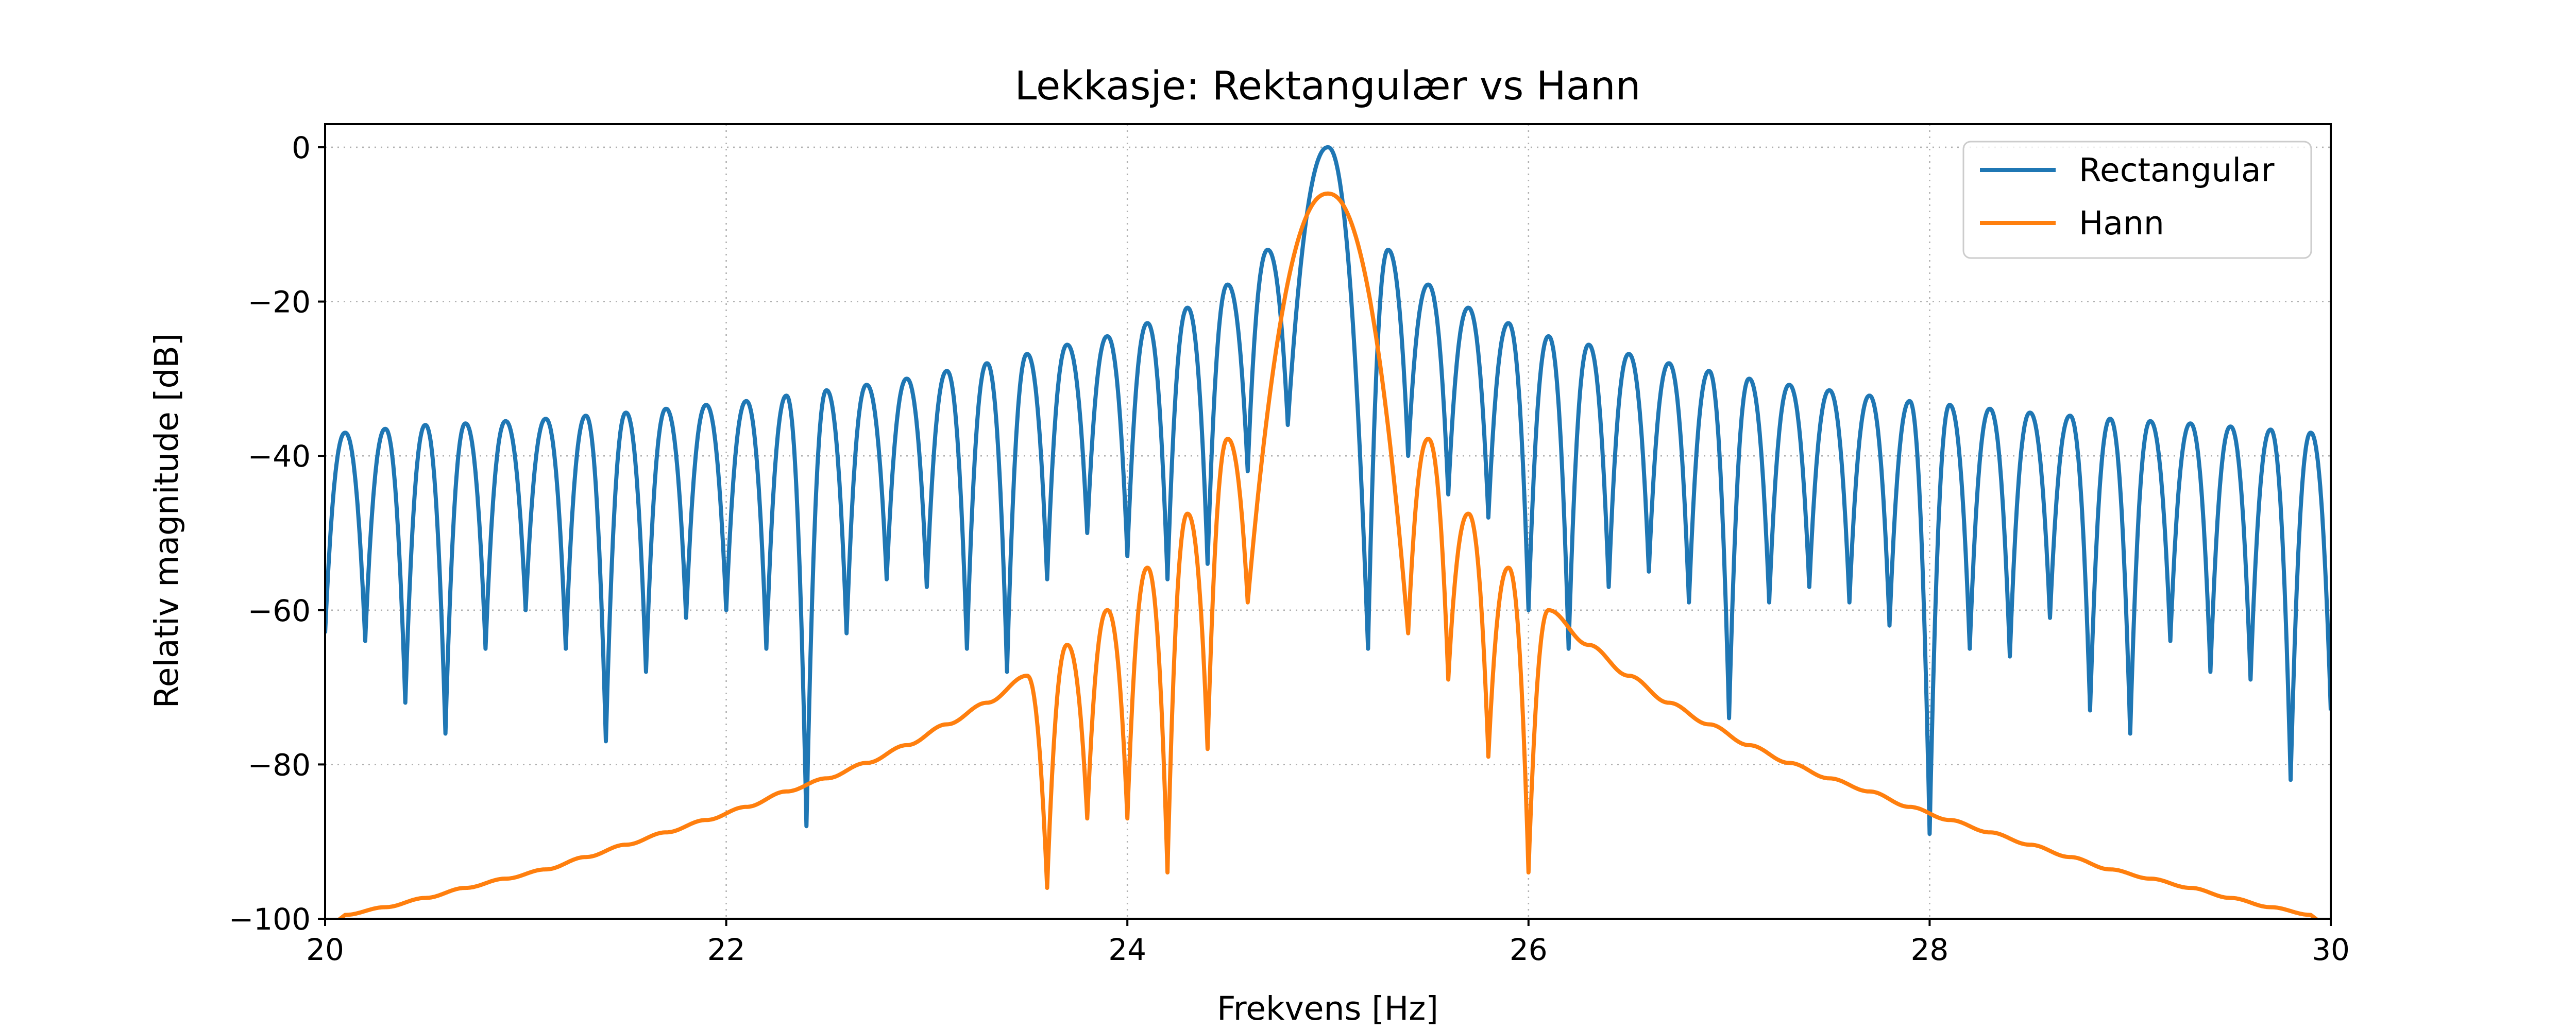  What do you see at coordinates (2177, 170) in the screenshot?
I see `legend-label-rectangular: Rectangular` at bounding box center [2177, 170].